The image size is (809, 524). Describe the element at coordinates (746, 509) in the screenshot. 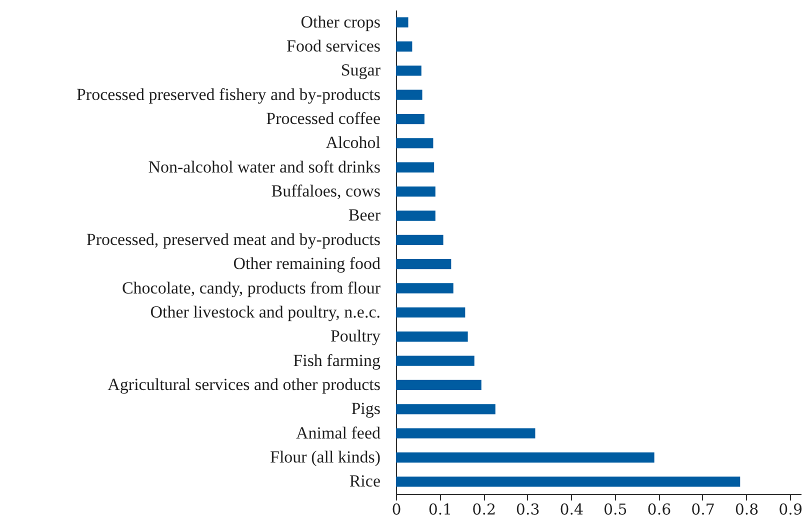

I see `x-tick-label: 0.8` at that location.